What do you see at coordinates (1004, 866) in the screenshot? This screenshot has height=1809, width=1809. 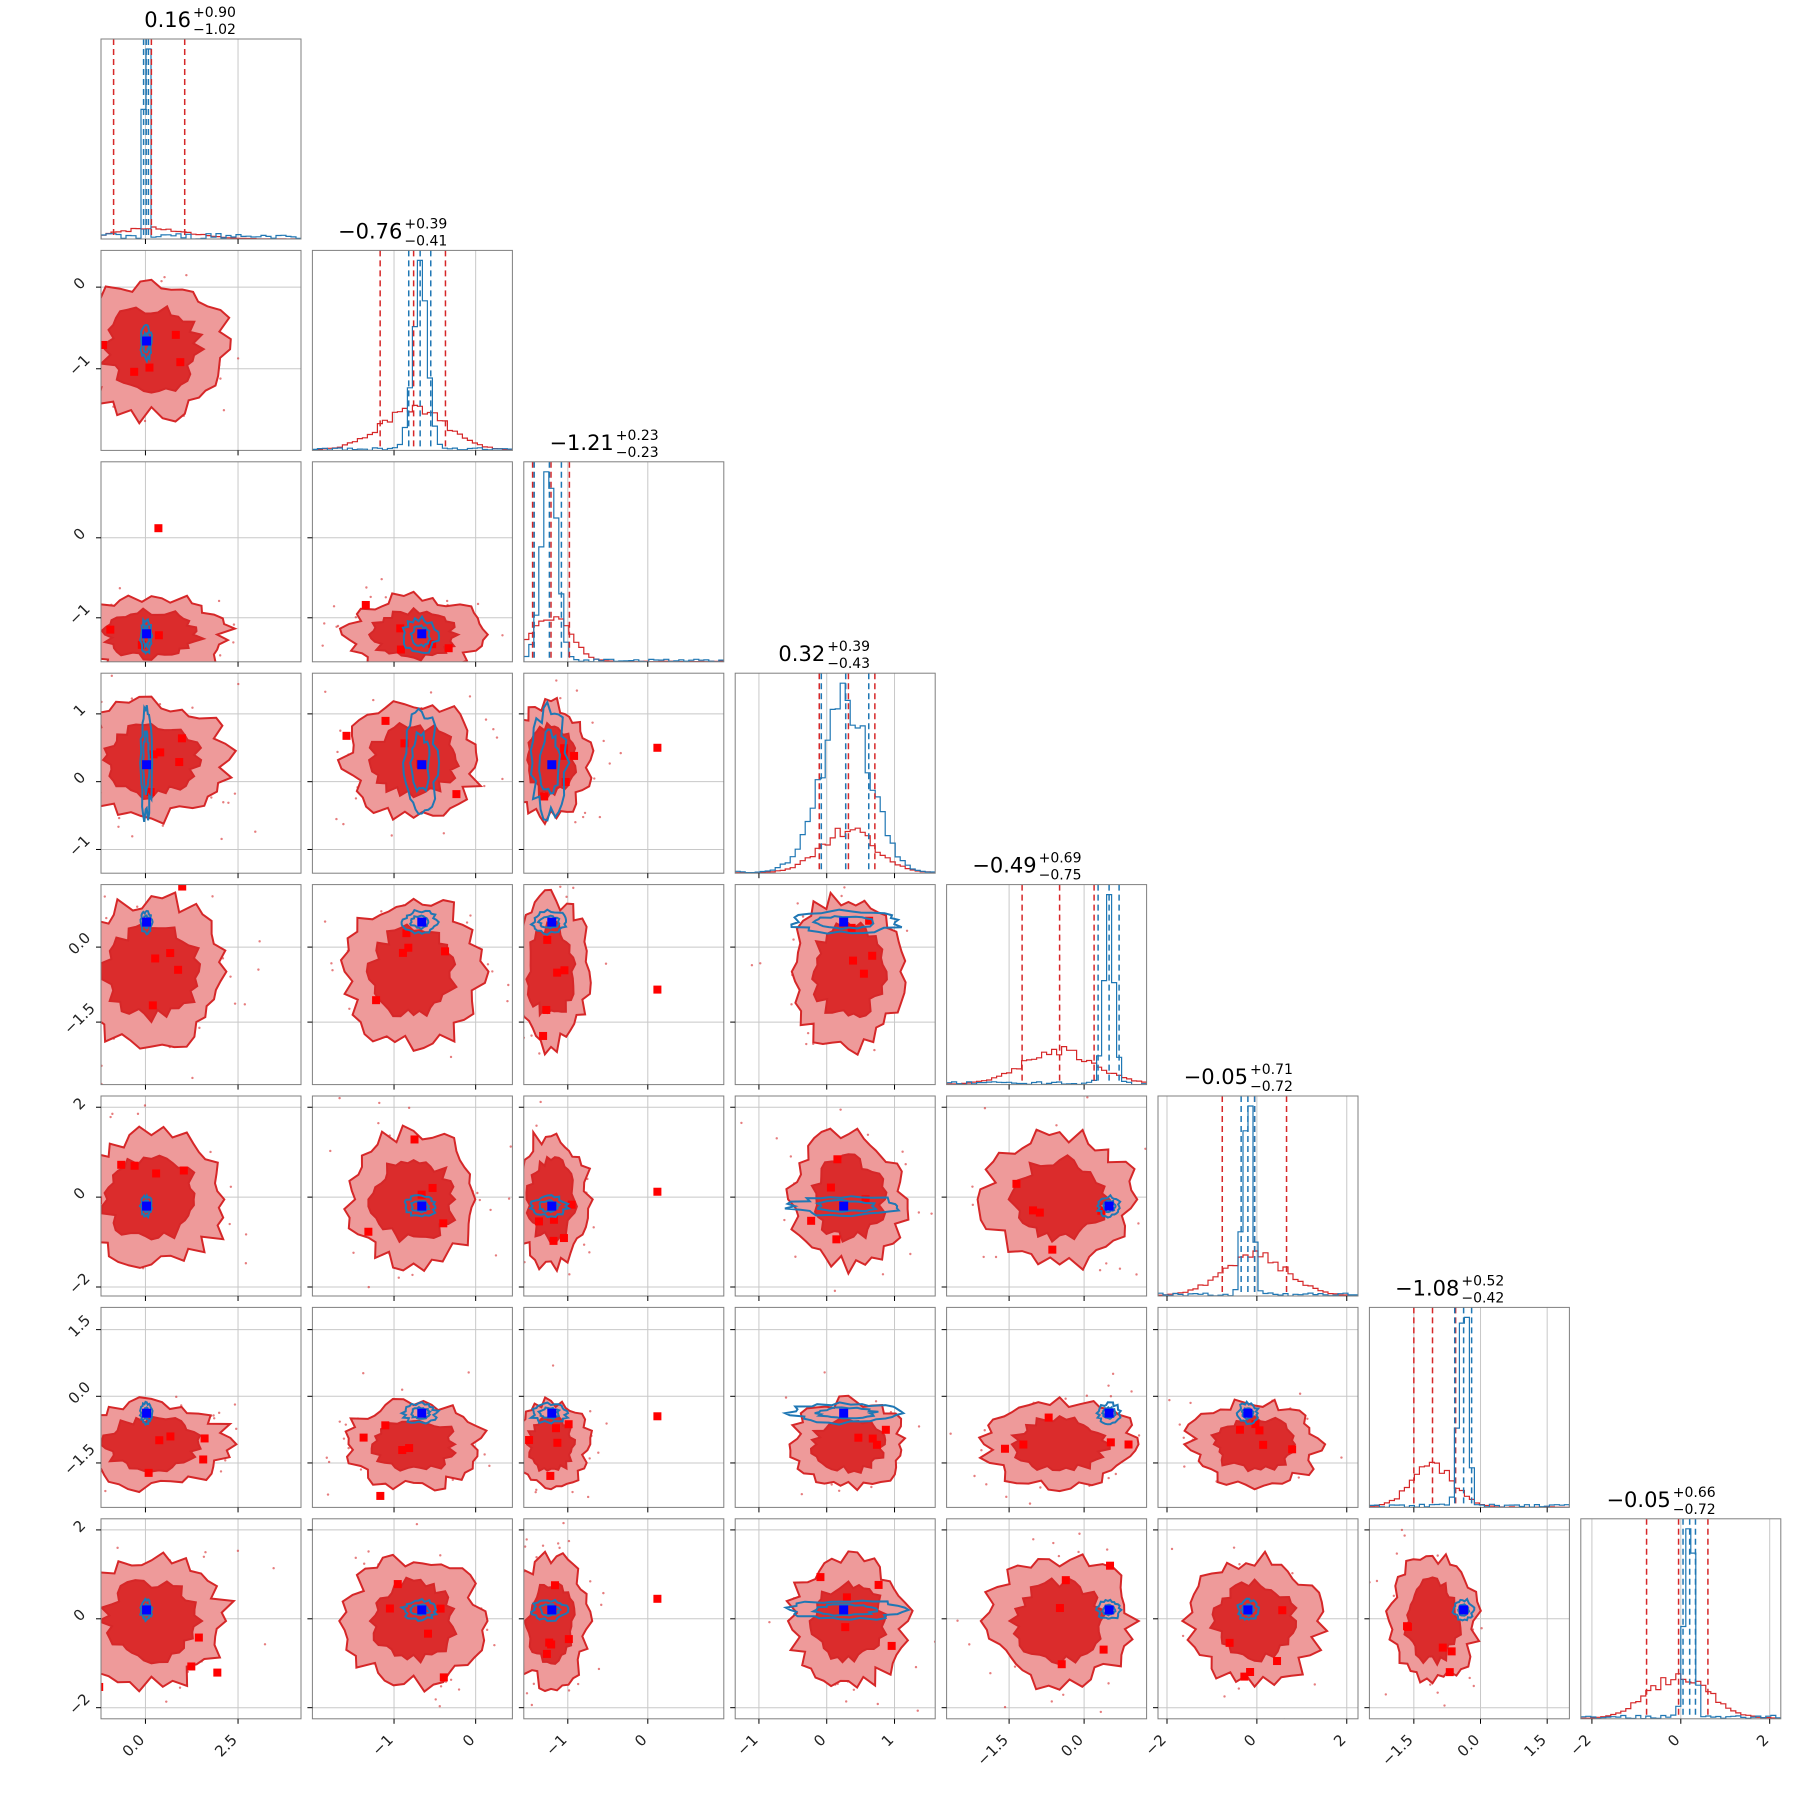 I see `panel-title: −0.49` at bounding box center [1004, 866].